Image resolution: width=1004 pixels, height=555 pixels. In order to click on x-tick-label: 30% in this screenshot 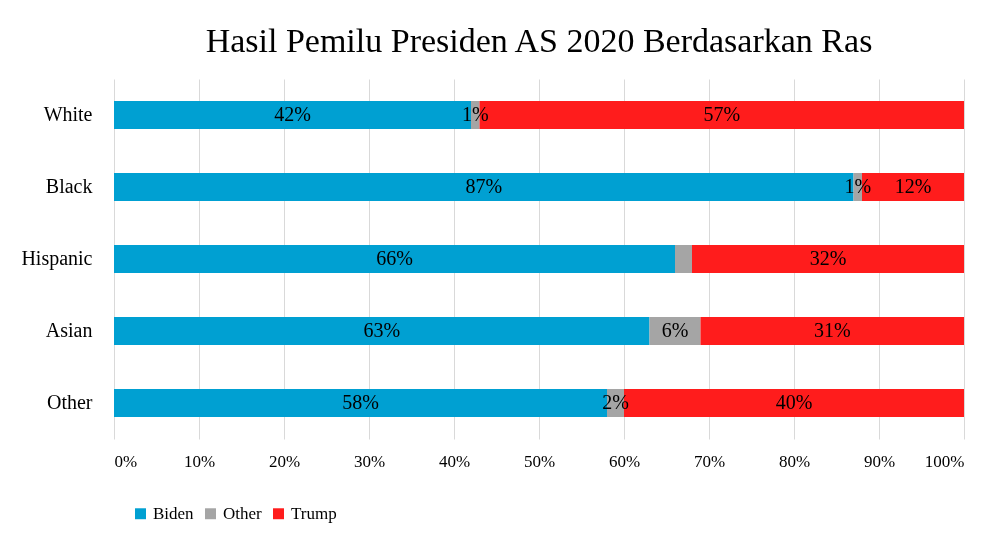, I will do `click(369, 461)`.